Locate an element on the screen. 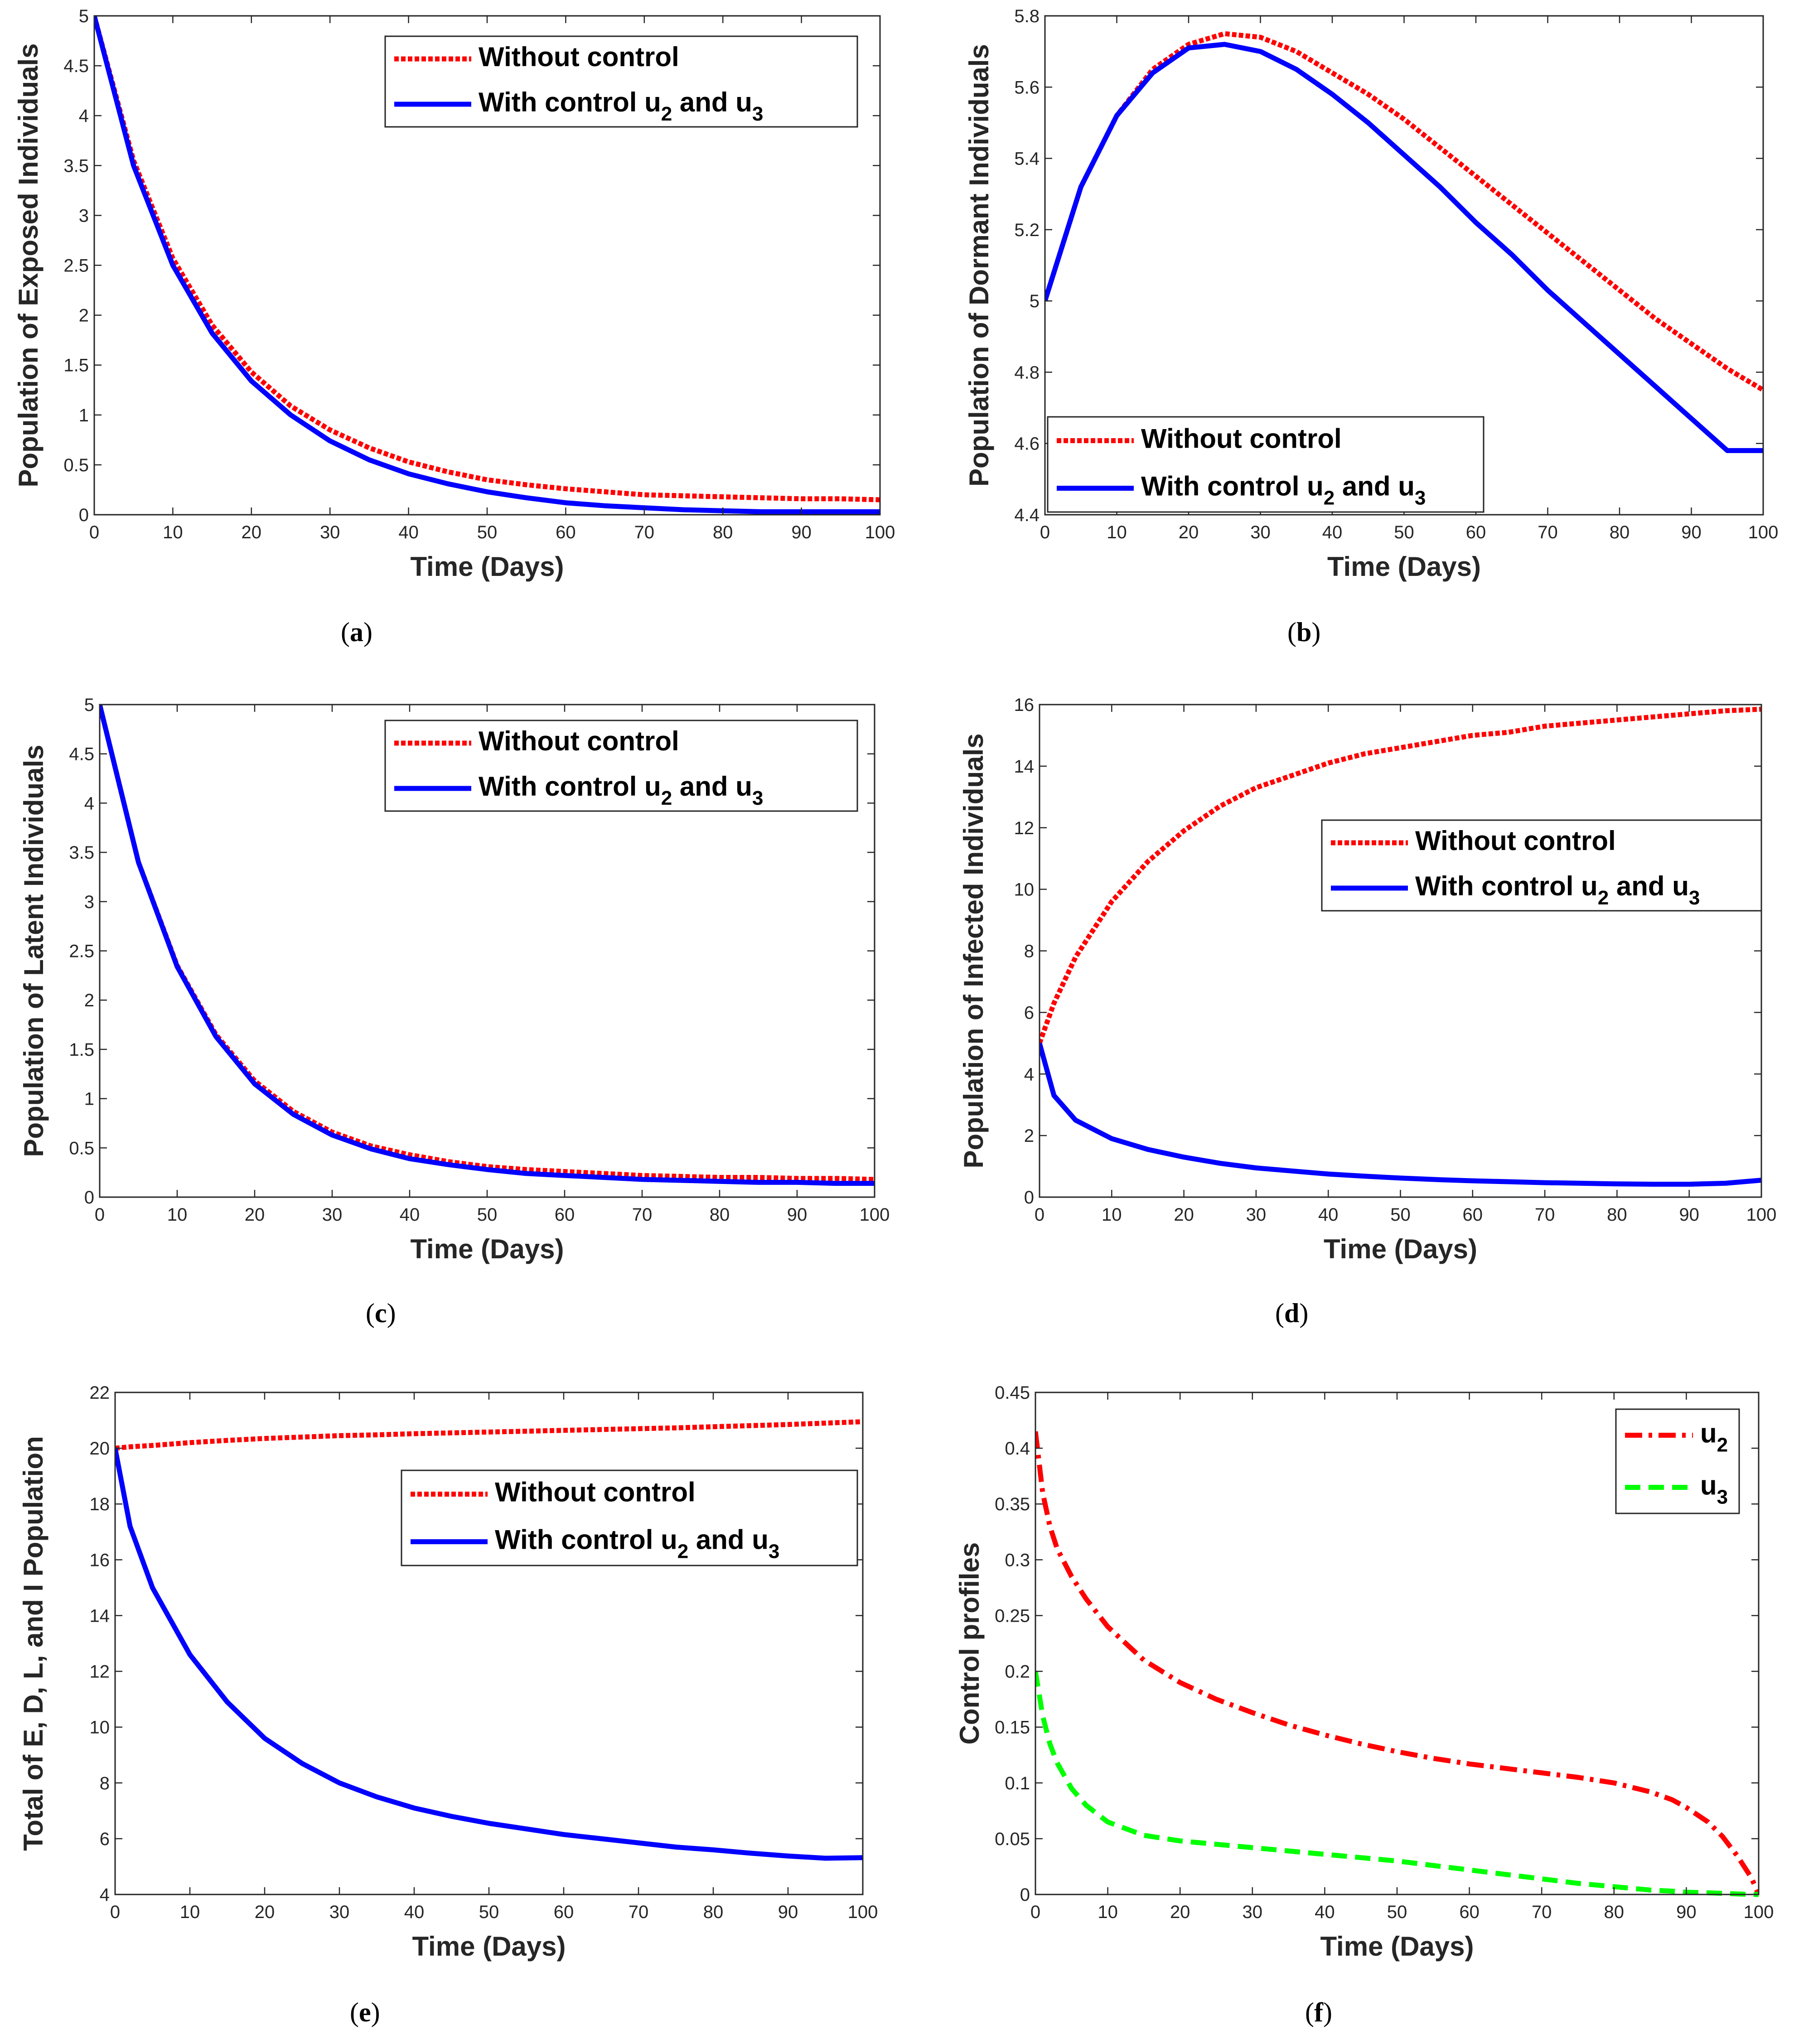 The height and width of the screenshot is (2044, 1794). y-tick-label-d: 4 is located at coordinates (1029, 1074).